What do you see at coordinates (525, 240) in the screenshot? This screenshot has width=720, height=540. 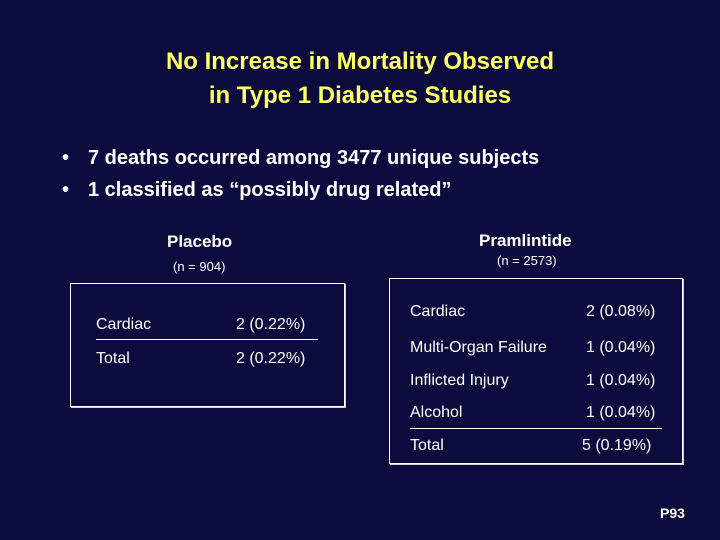 I see `pramlintide-heading: Pramlintide` at bounding box center [525, 240].